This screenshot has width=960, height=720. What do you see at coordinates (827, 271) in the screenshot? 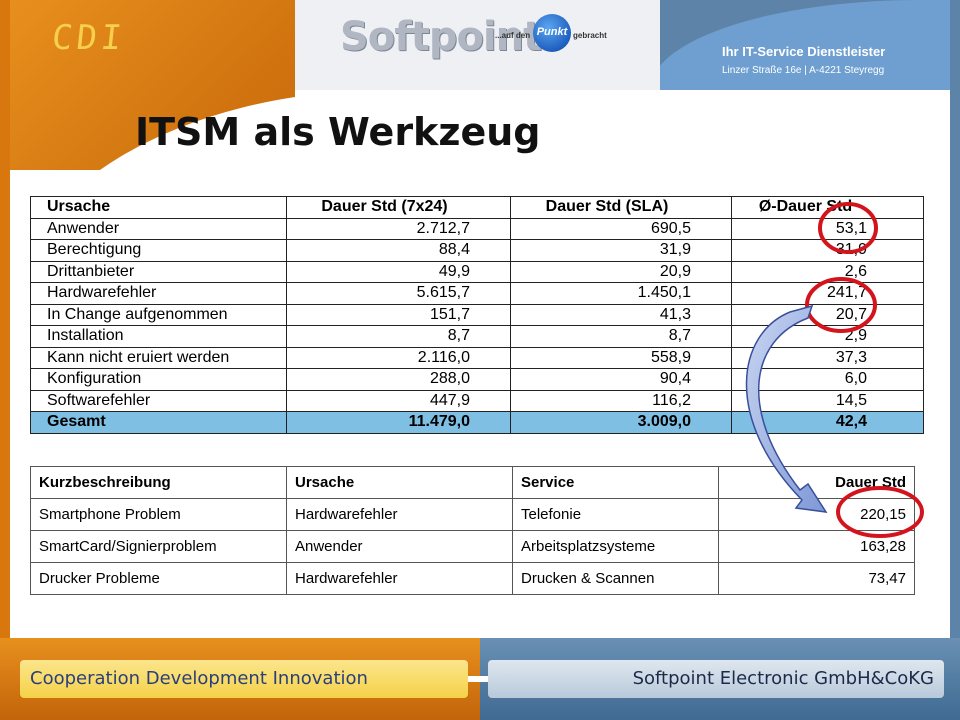
I see `table-cell: 2,6` at bounding box center [827, 271].